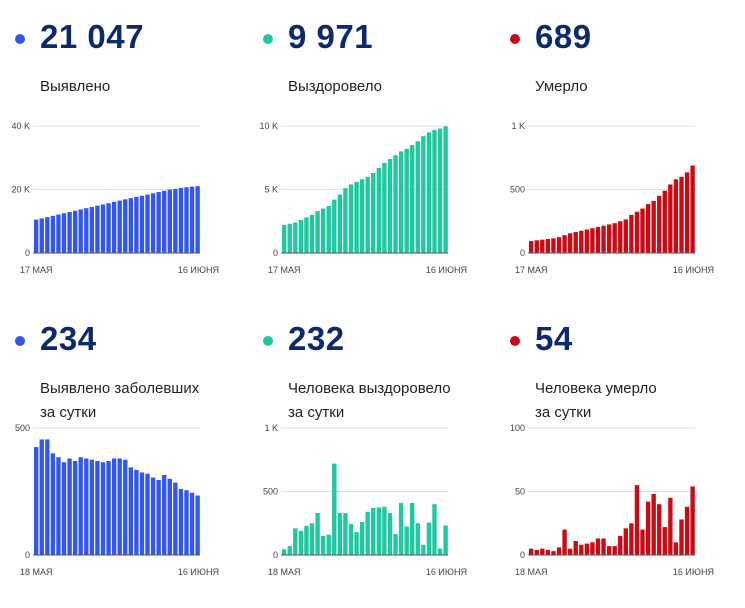 This screenshot has width=745, height=608. Describe the element at coordinates (316, 412) in the screenshot. I see `stat-label-line: за сутки` at that location.